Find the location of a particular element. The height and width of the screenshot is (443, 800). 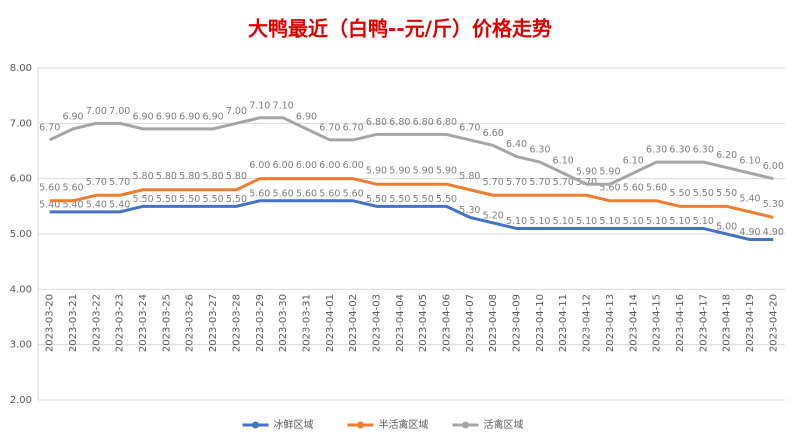

x-tick-label: 2023-04-19 is located at coordinates (750, 323).